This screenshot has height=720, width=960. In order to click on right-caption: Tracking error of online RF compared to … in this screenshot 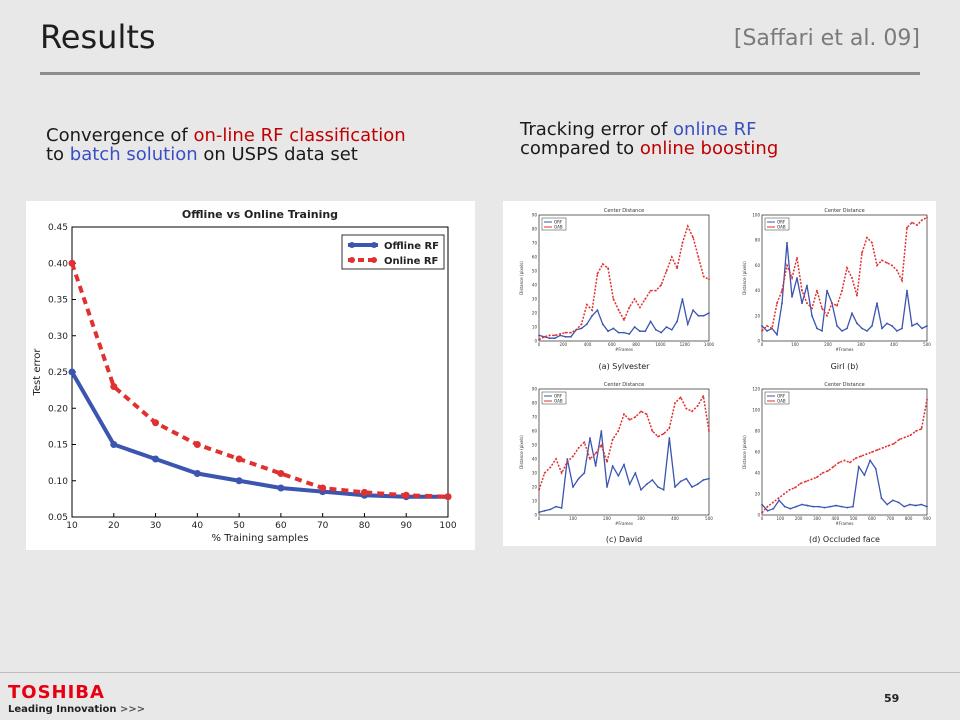, I will do `click(649, 139)`.